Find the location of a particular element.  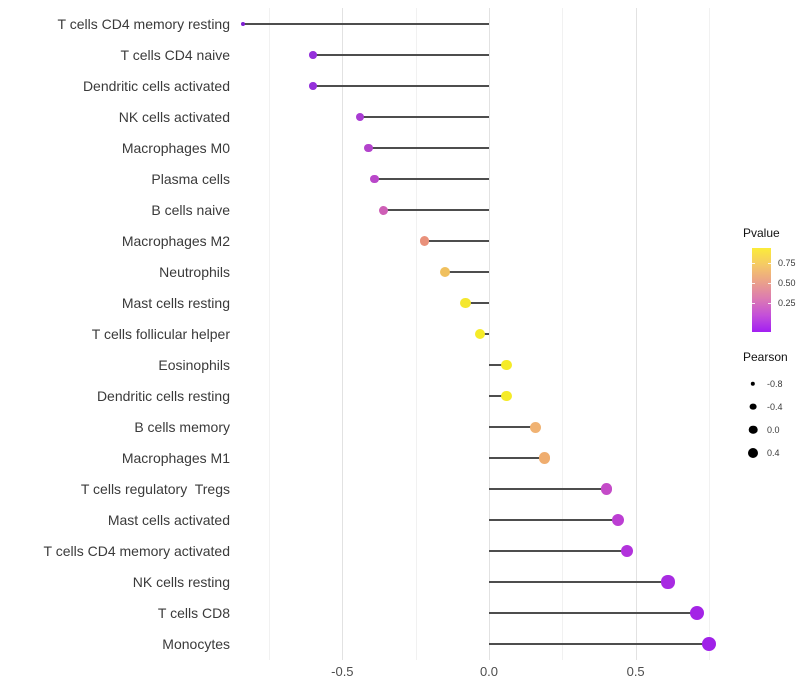

category-label: B cells memory is located at coordinates (182, 427).